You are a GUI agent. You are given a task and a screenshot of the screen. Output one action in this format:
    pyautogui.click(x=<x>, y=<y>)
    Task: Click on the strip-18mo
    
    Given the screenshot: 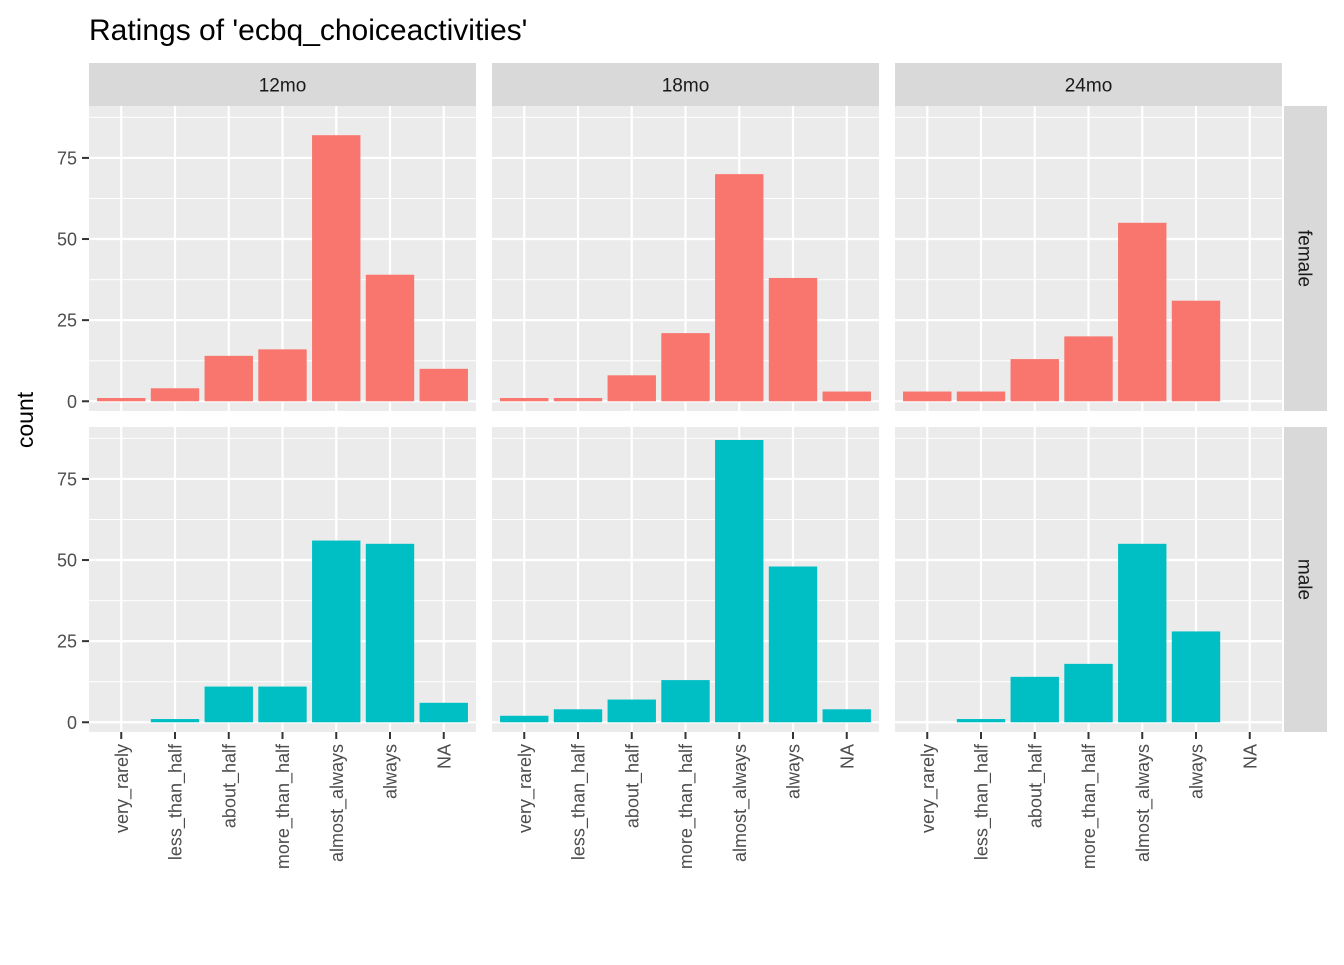 What is the action you would take?
    pyautogui.click(x=685, y=84)
    